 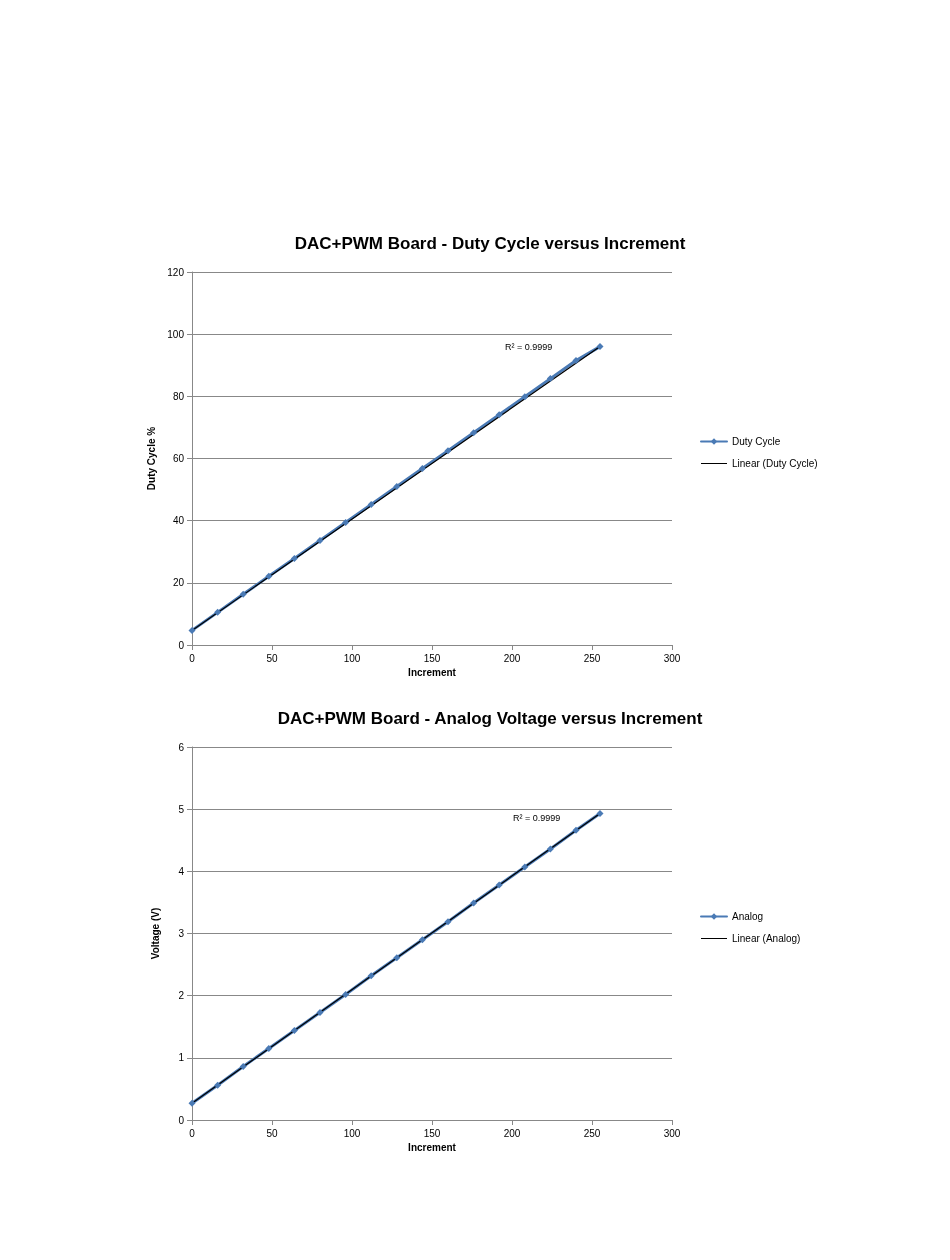 I want to click on y-tick-label: 20, so click(x=178, y=583).